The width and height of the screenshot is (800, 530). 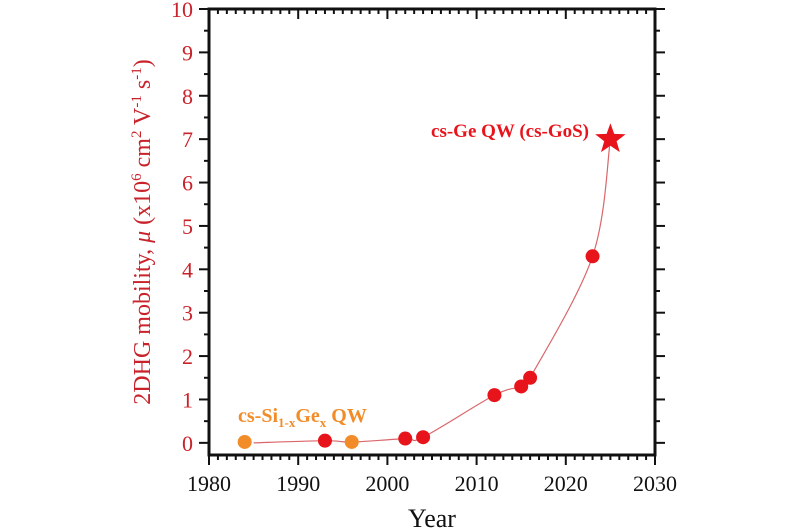 What do you see at coordinates (477, 483) in the screenshot?
I see `x-tick-label: 2010` at bounding box center [477, 483].